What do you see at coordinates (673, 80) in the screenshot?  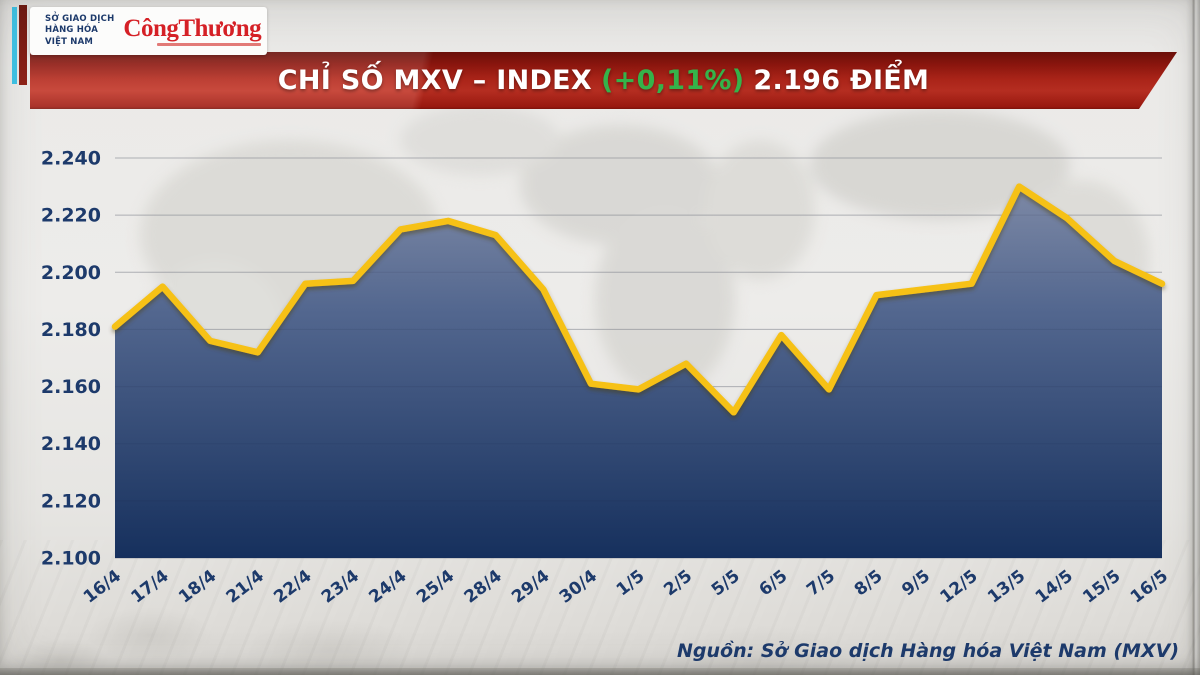 I see `chart-title-change-pct: (+0,11%)` at bounding box center [673, 80].